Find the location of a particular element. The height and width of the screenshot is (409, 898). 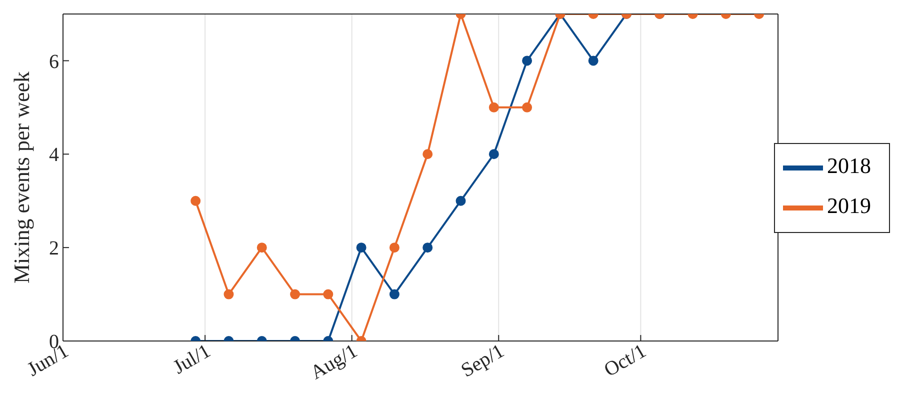

y-tick-label: 2 is located at coordinates (54, 249).